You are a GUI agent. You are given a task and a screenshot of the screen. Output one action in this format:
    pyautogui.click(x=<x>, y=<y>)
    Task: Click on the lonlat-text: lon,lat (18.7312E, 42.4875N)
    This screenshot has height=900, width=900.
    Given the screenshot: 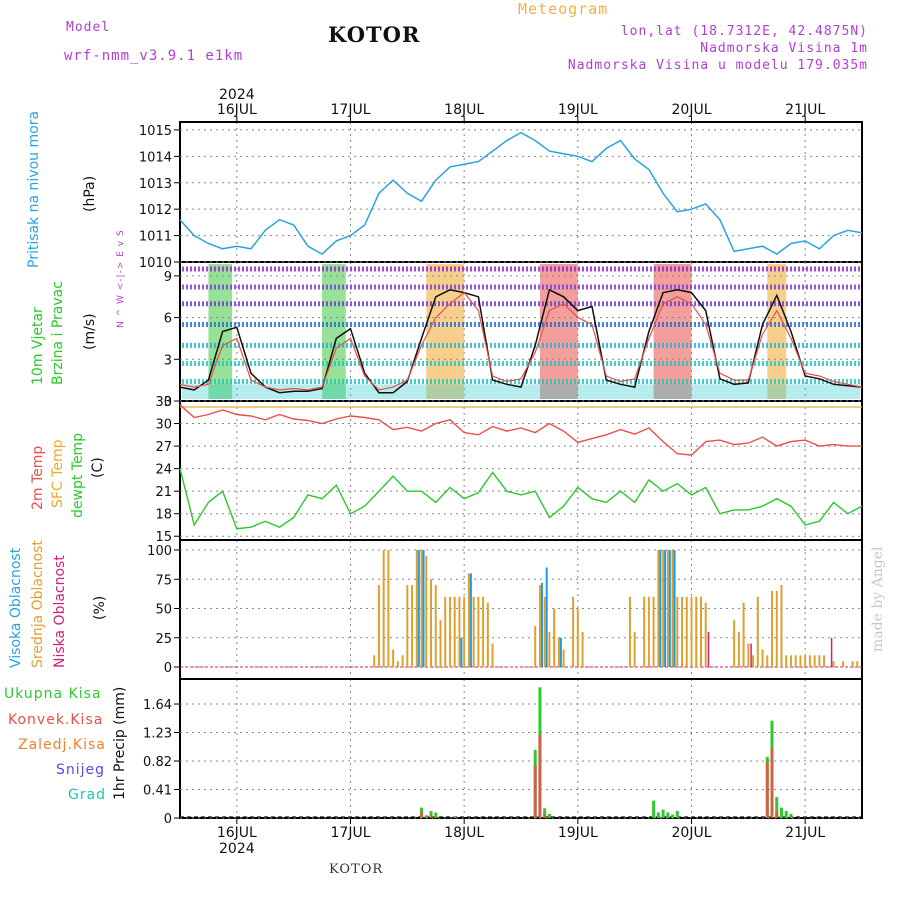 What is the action you would take?
    pyautogui.click(x=744, y=31)
    